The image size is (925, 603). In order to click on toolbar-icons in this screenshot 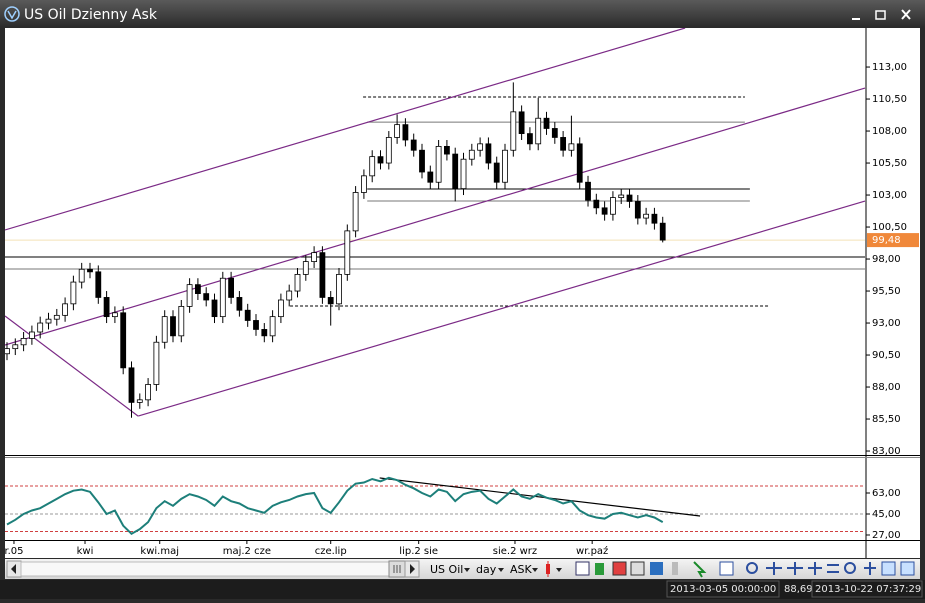, I will do `click(745, 569)`.